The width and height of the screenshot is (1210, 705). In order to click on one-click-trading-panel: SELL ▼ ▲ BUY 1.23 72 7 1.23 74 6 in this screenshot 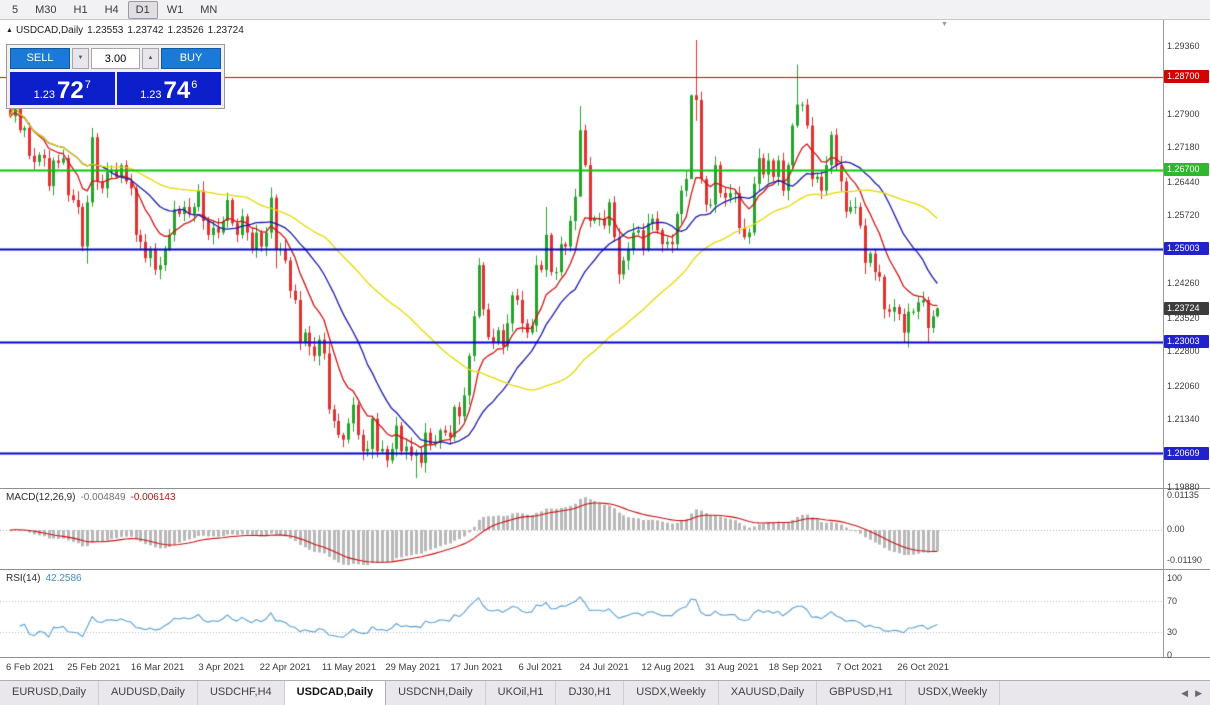, I will do `click(115, 76)`.